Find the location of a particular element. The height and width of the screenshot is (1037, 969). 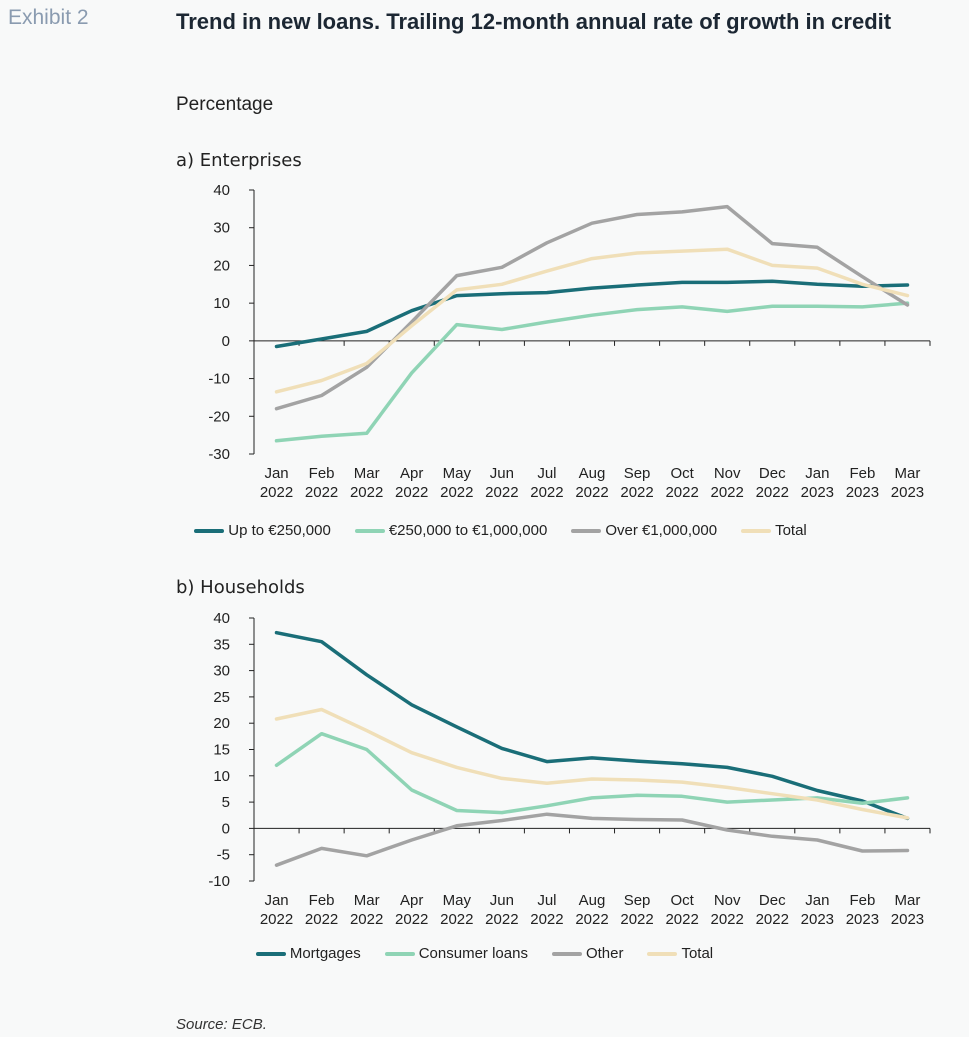

legend-item: Other is located at coordinates (587, 953).